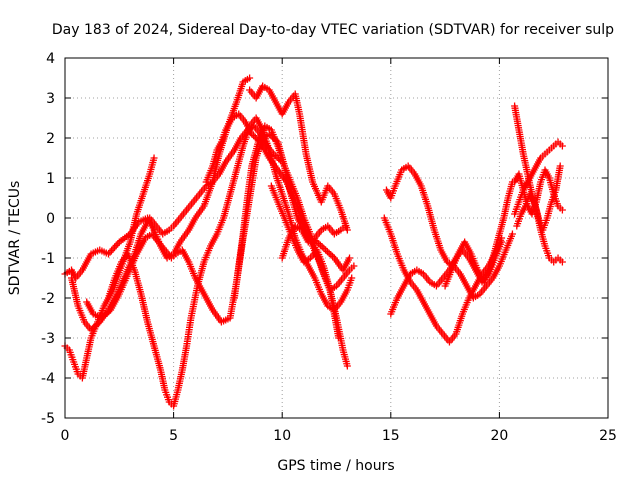 The height and width of the screenshot is (480, 640). I want to click on x-tick-label: 15, so click(391, 436).